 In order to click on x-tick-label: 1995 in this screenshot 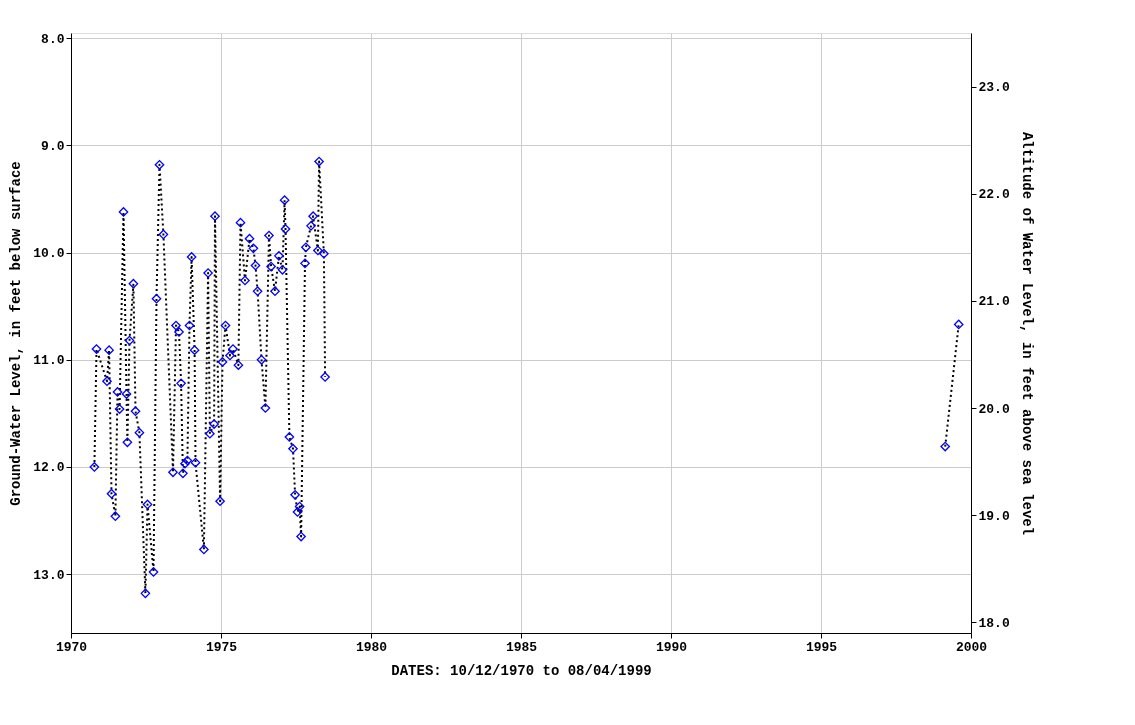, I will do `click(821, 647)`.